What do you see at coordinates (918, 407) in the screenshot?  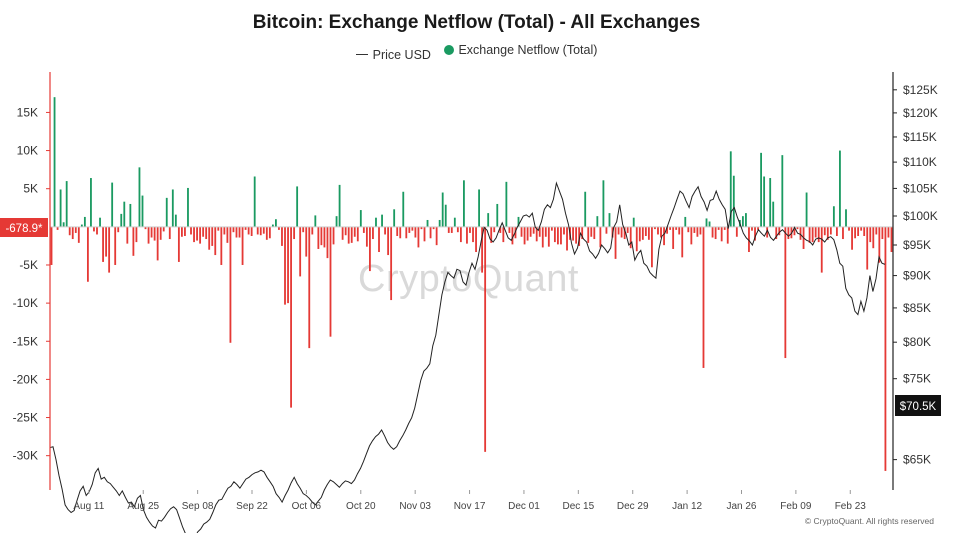 I see `current-price-value: $70.5K` at bounding box center [918, 407].